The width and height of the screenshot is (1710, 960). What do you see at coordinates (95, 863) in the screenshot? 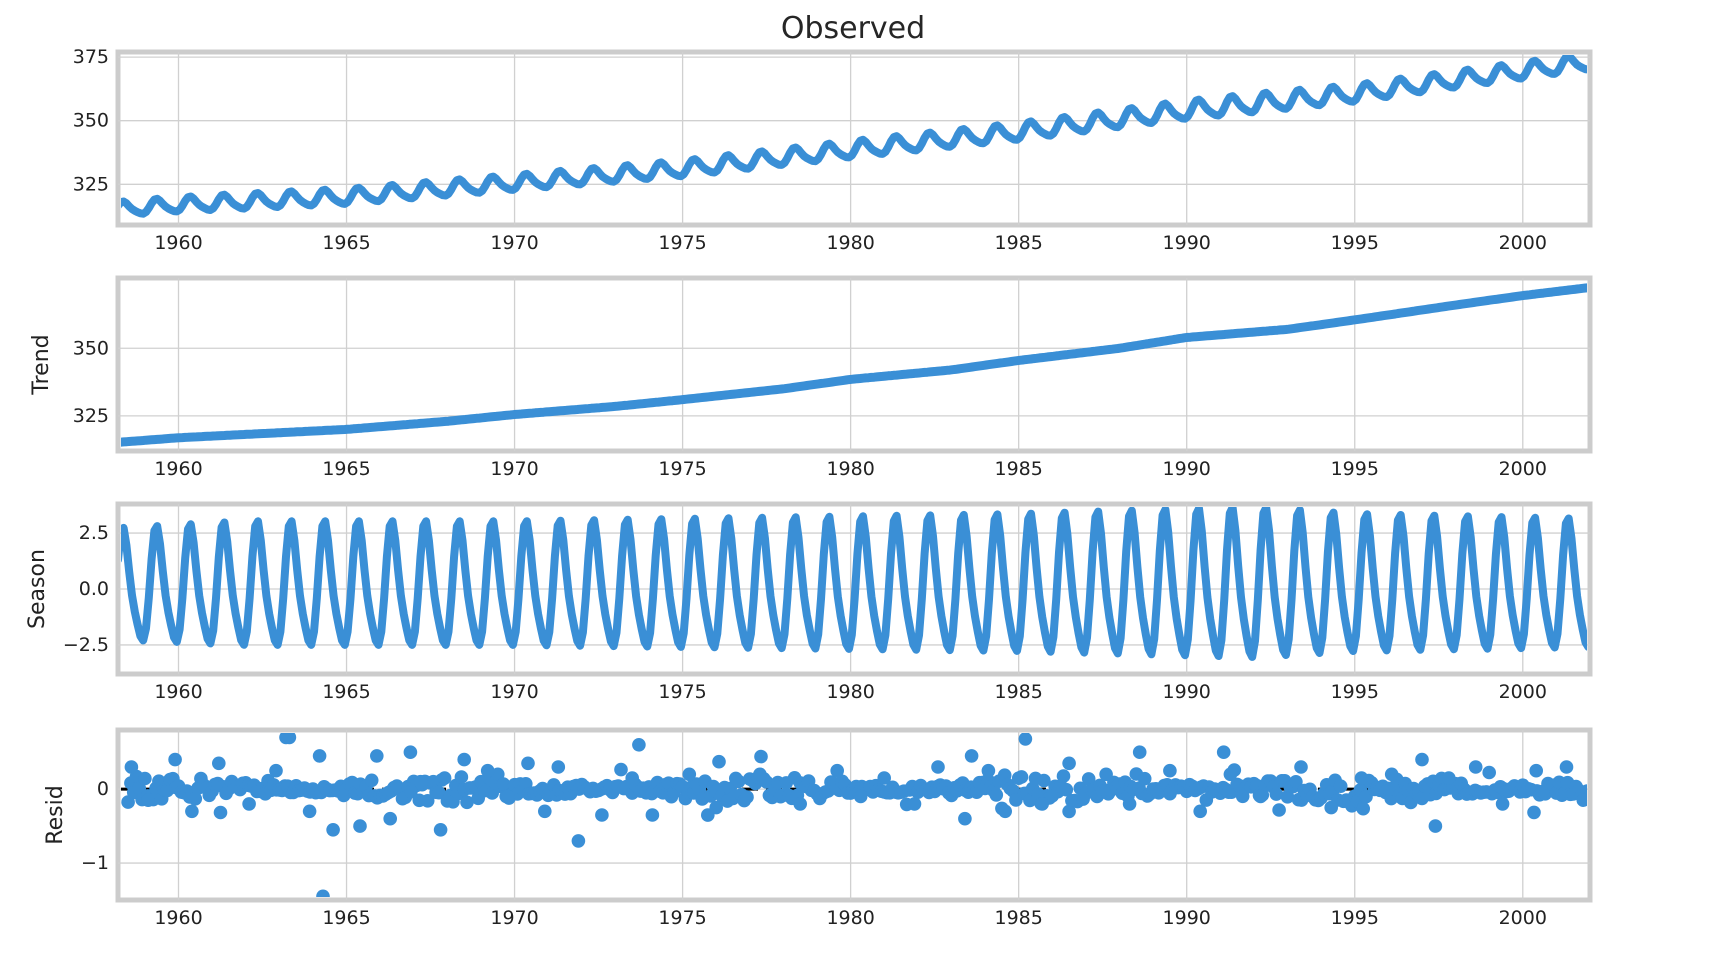
I see `resid-y-tick-label: −1` at bounding box center [95, 863].